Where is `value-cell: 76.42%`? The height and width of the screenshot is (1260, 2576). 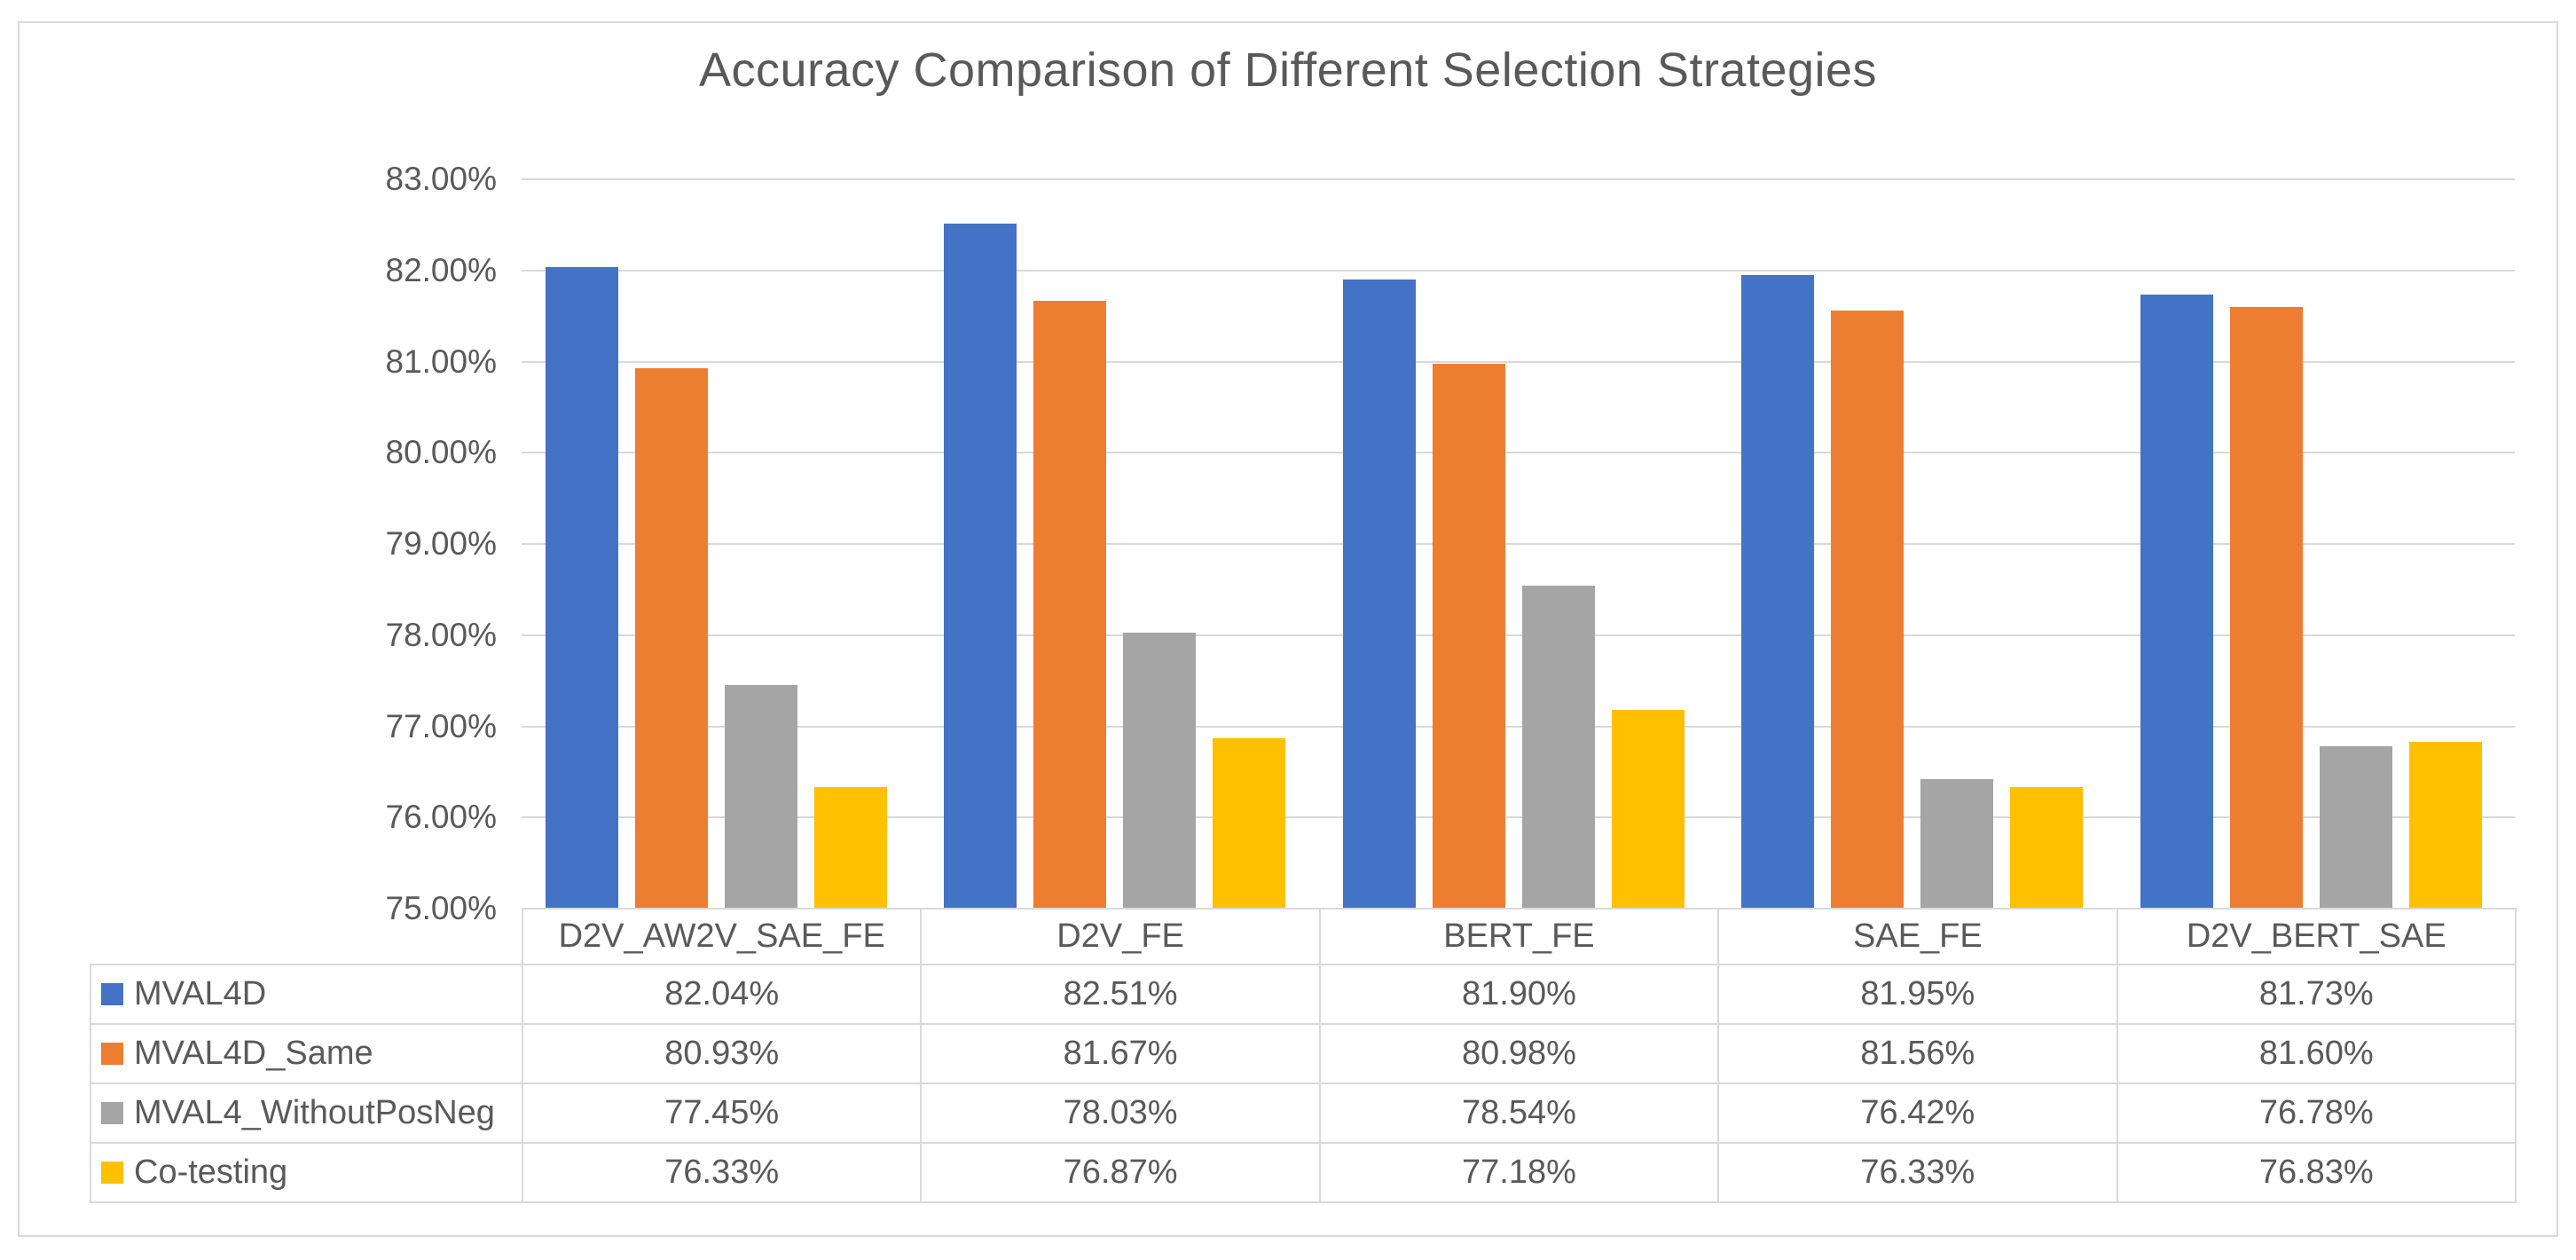 value-cell: 76.42% is located at coordinates (1917, 1113).